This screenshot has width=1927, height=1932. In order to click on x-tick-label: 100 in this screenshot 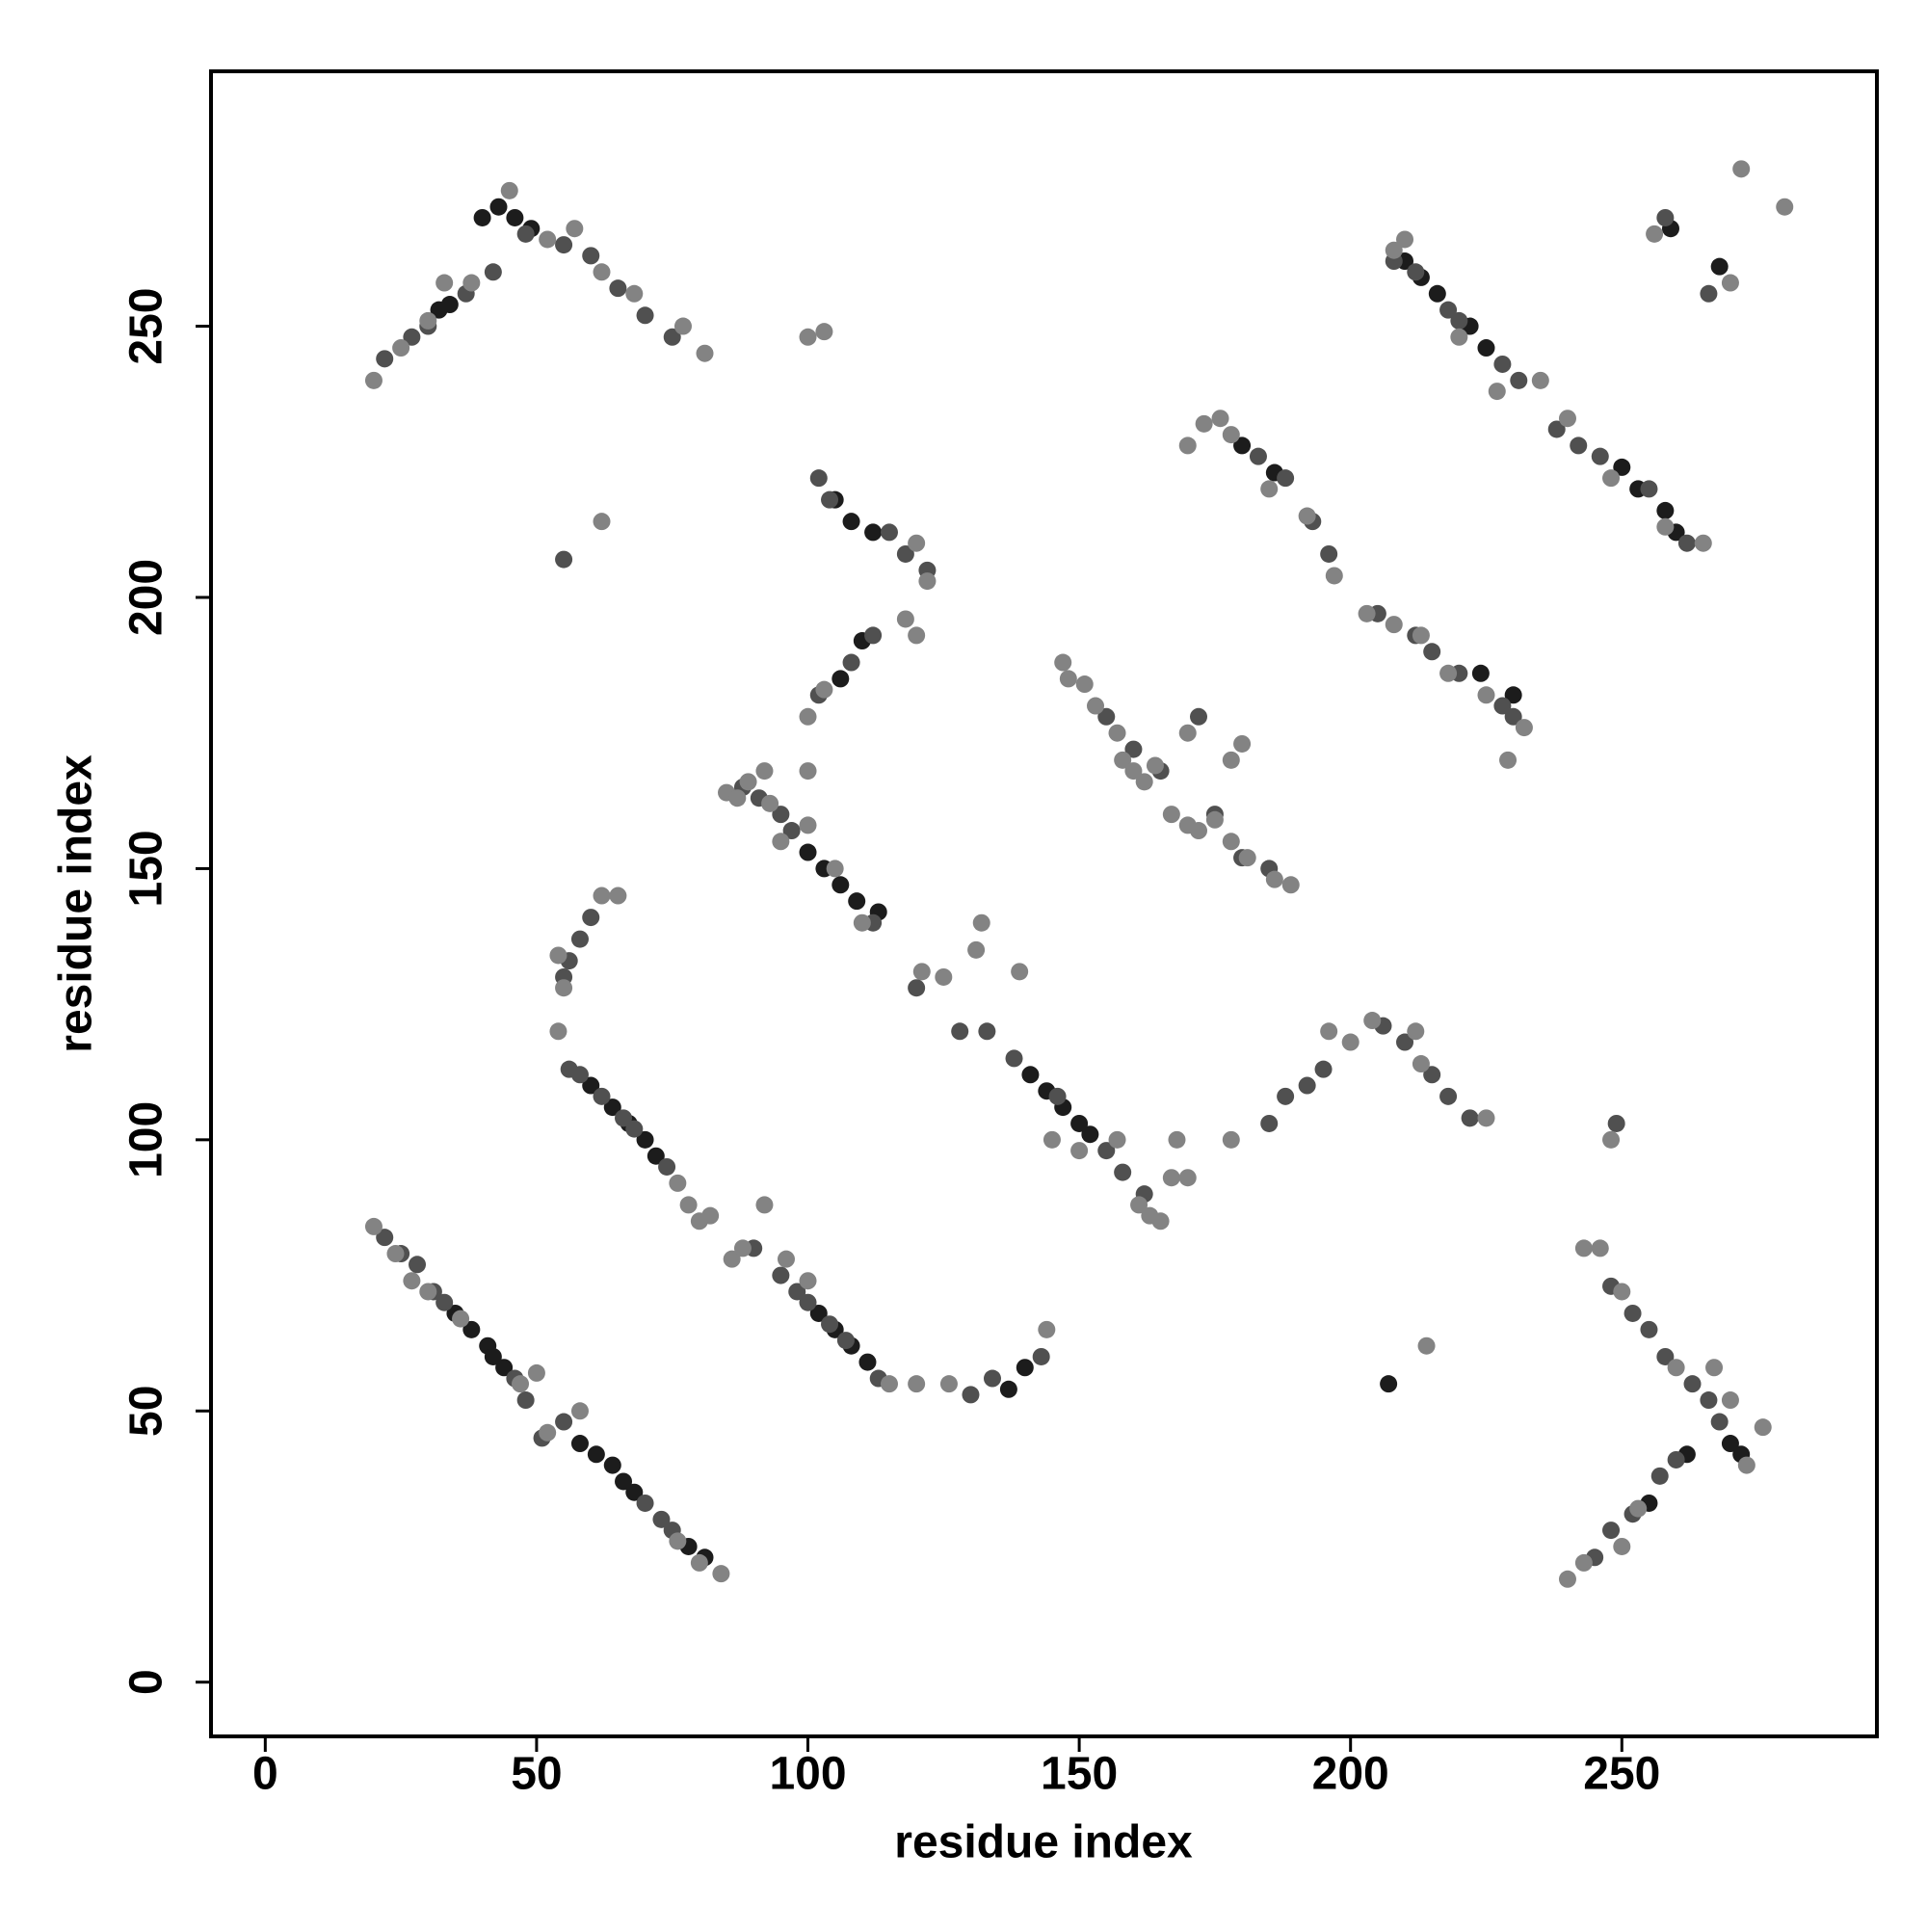, I will do `click(807, 1774)`.